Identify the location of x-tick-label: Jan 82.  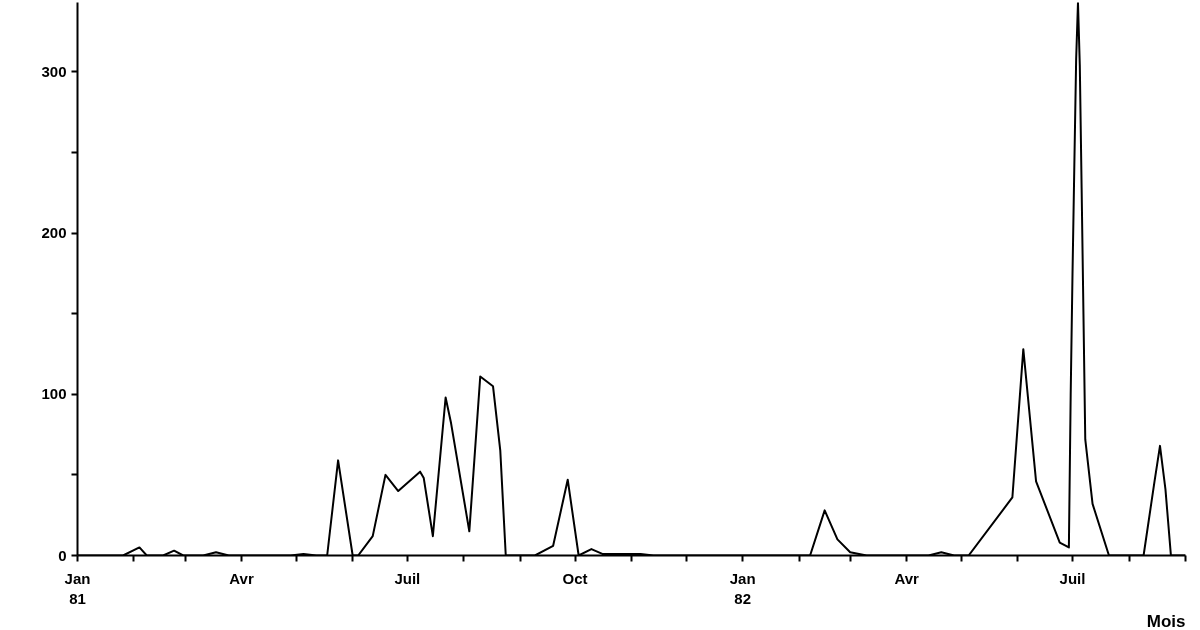
(742, 588).